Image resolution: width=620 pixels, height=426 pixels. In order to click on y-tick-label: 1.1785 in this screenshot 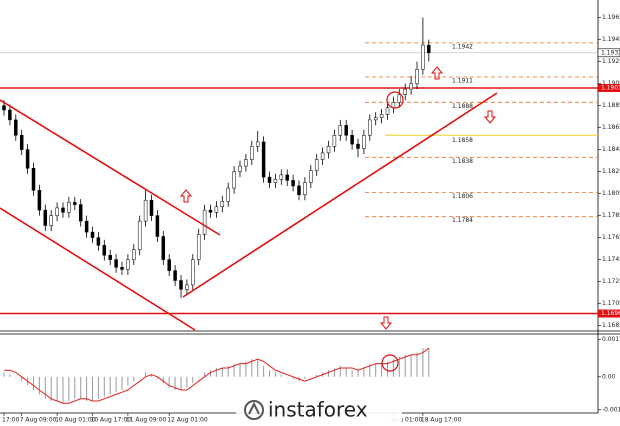, I will do `click(611, 215)`.